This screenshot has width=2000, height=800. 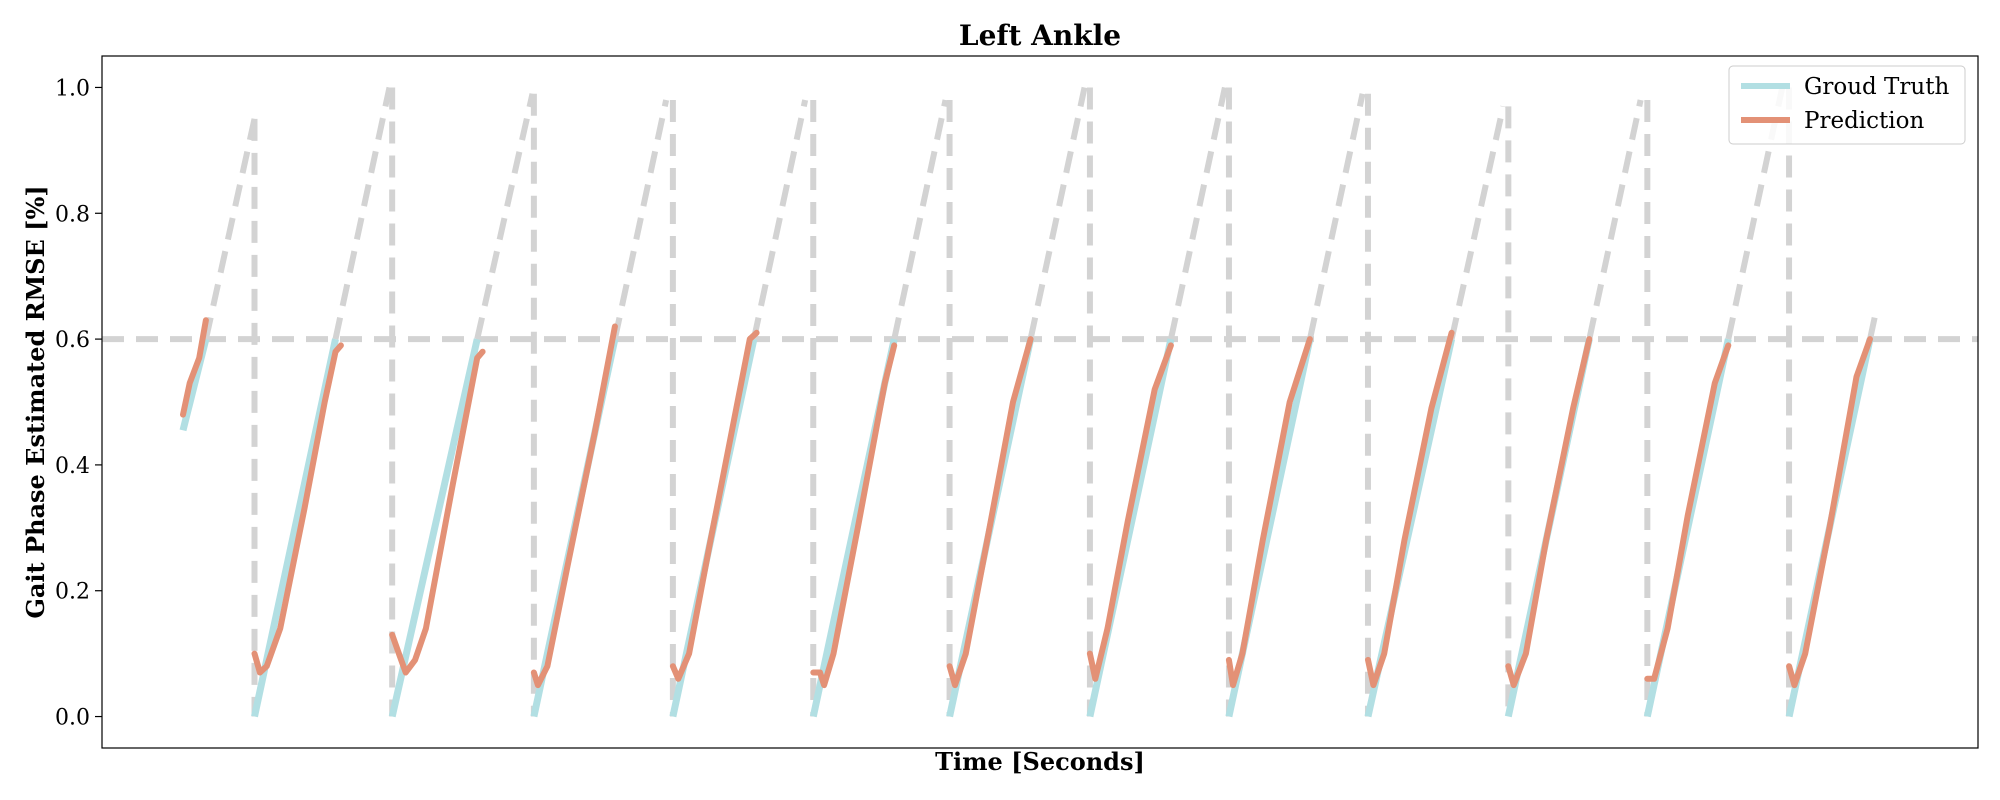 What do you see at coordinates (72, 88) in the screenshot?
I see `y-tick-label: 1.0` at bounding box center [72, 88].